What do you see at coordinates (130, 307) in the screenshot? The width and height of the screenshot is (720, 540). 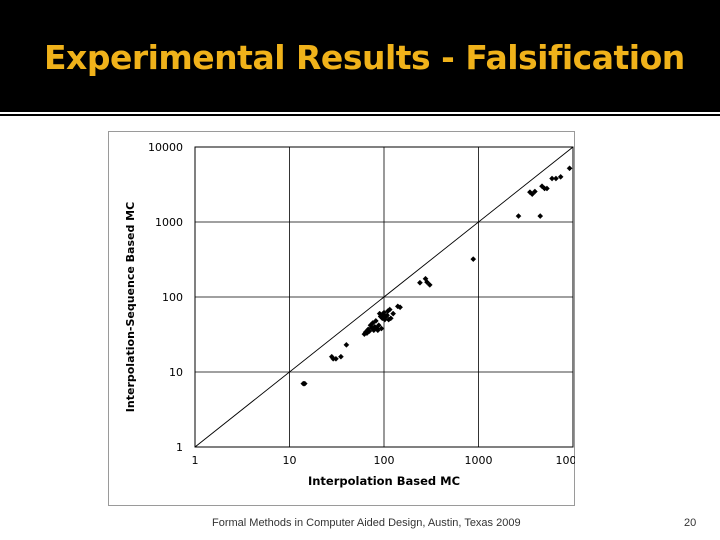 I see `y-axis-label: Interpolation-Sequence Based MC` at bounding box center [130, 307].